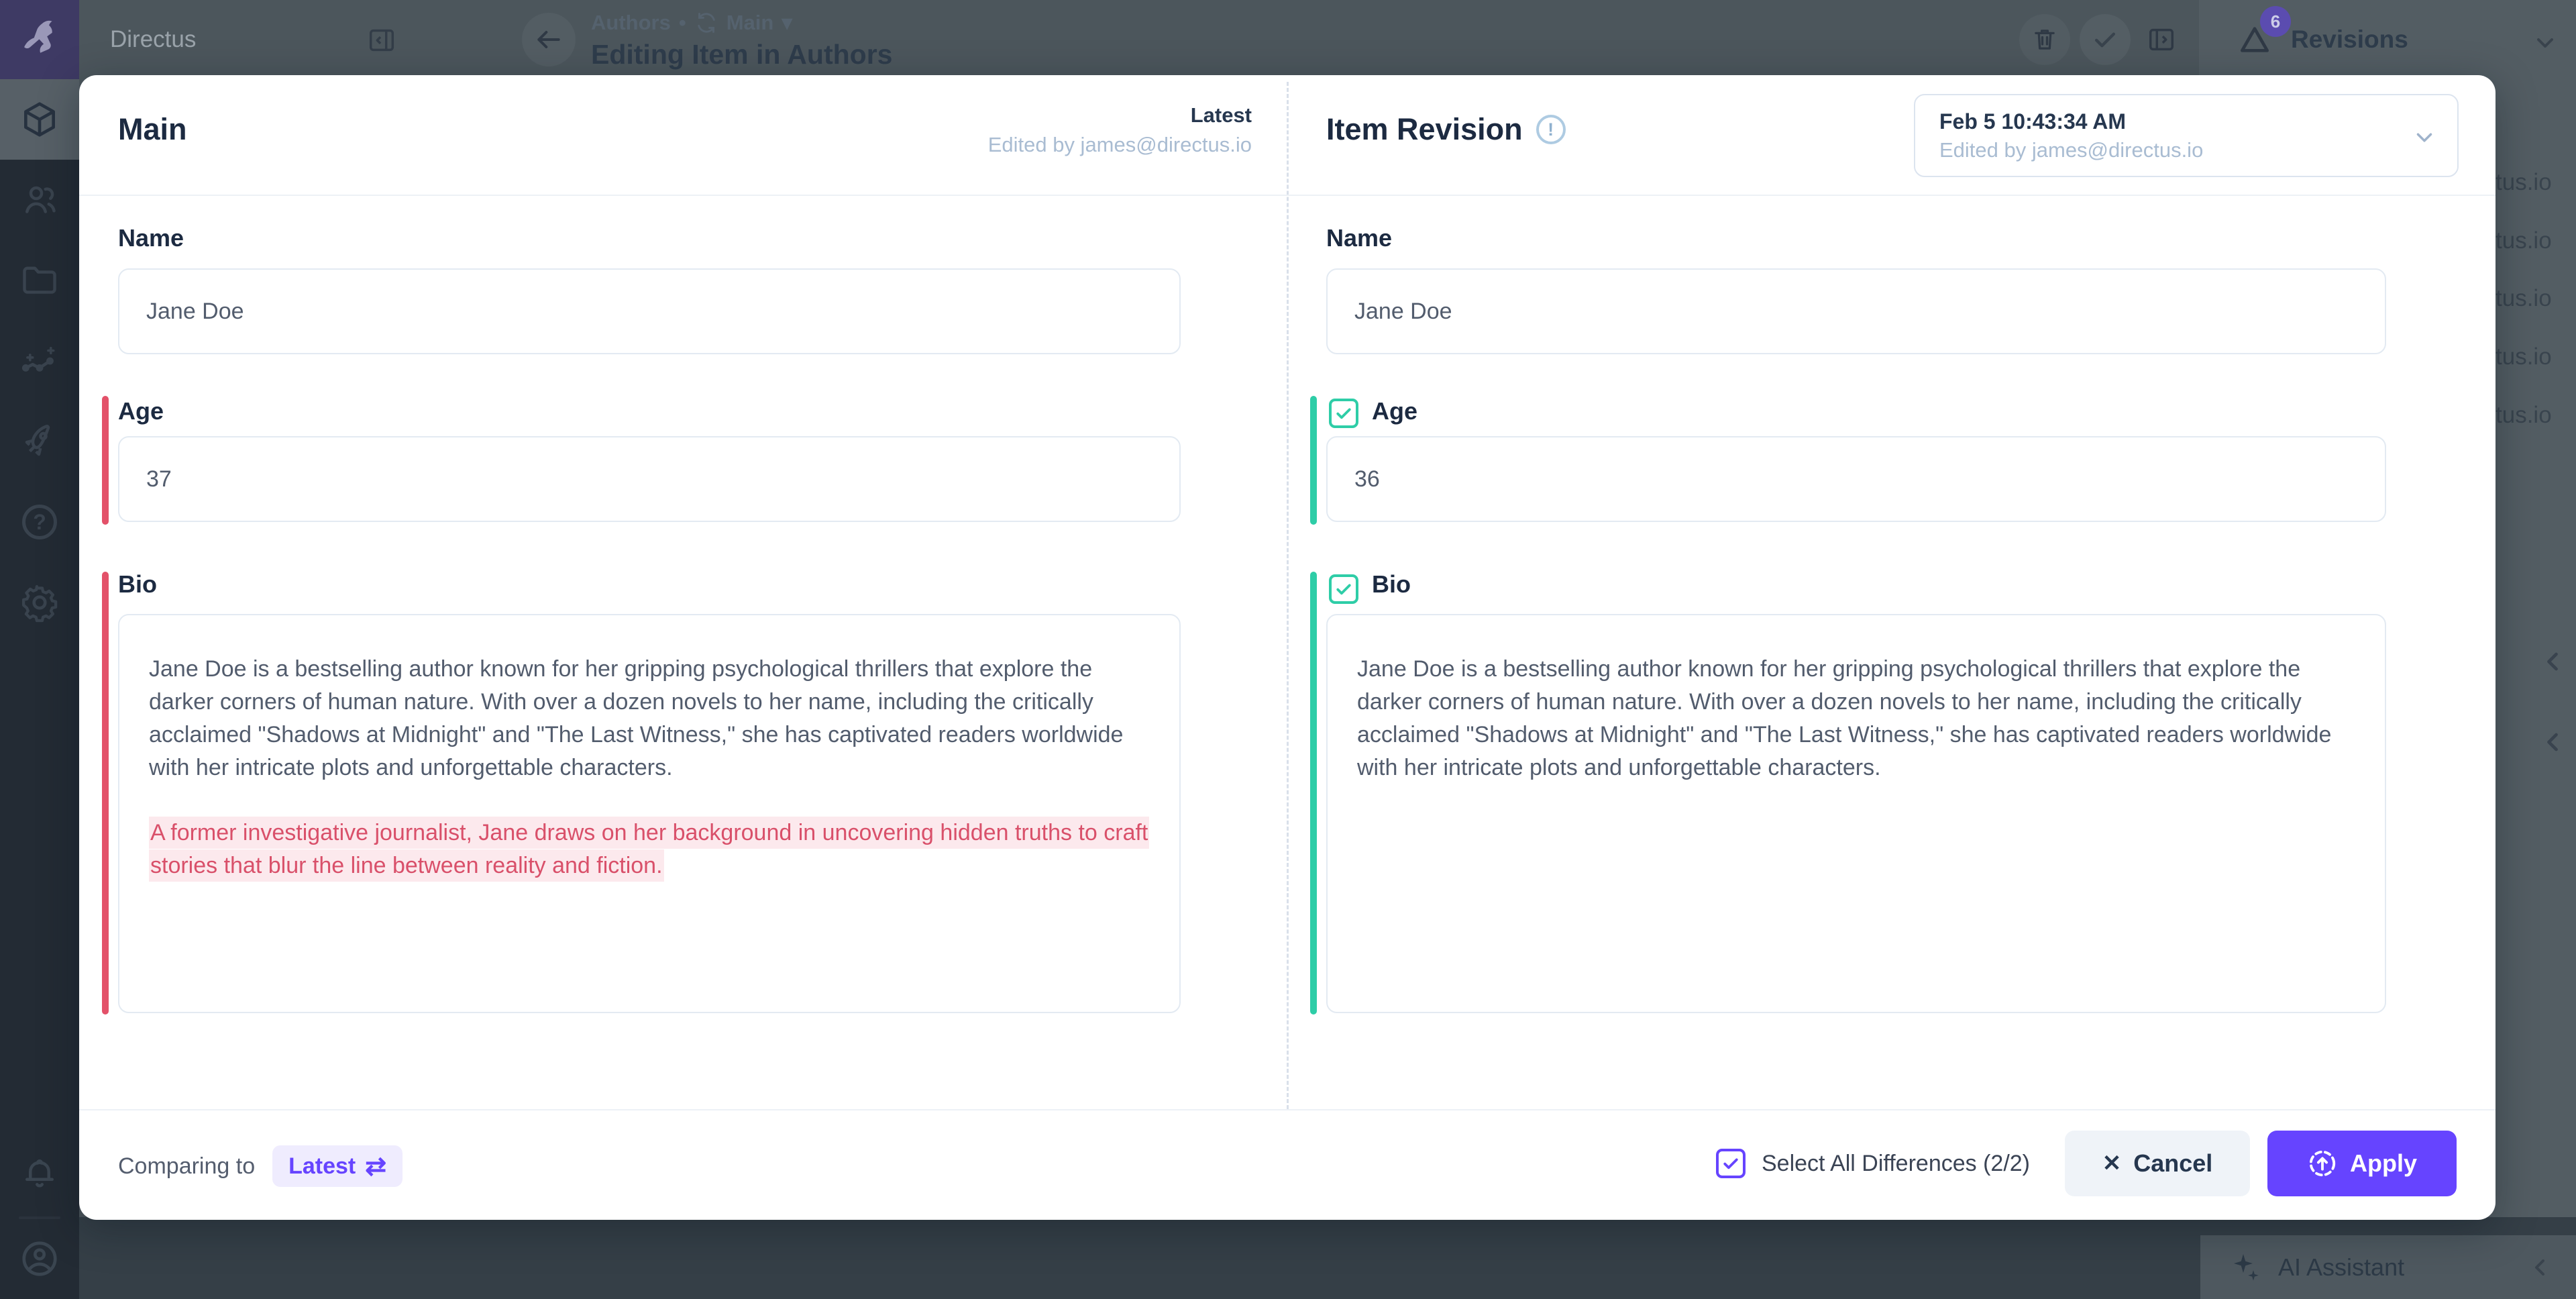 This screenshot has width=2576, height=1299. I want to click on module-settings, so click(39, 602).